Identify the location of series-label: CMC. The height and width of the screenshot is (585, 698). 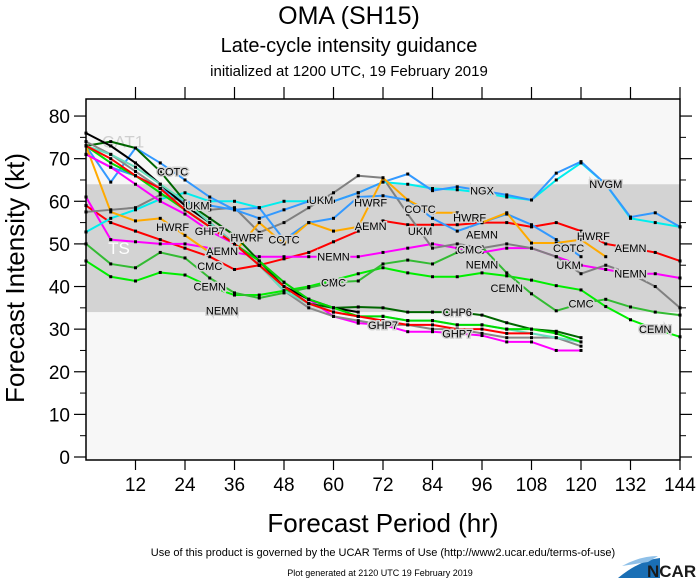
(469, 251).